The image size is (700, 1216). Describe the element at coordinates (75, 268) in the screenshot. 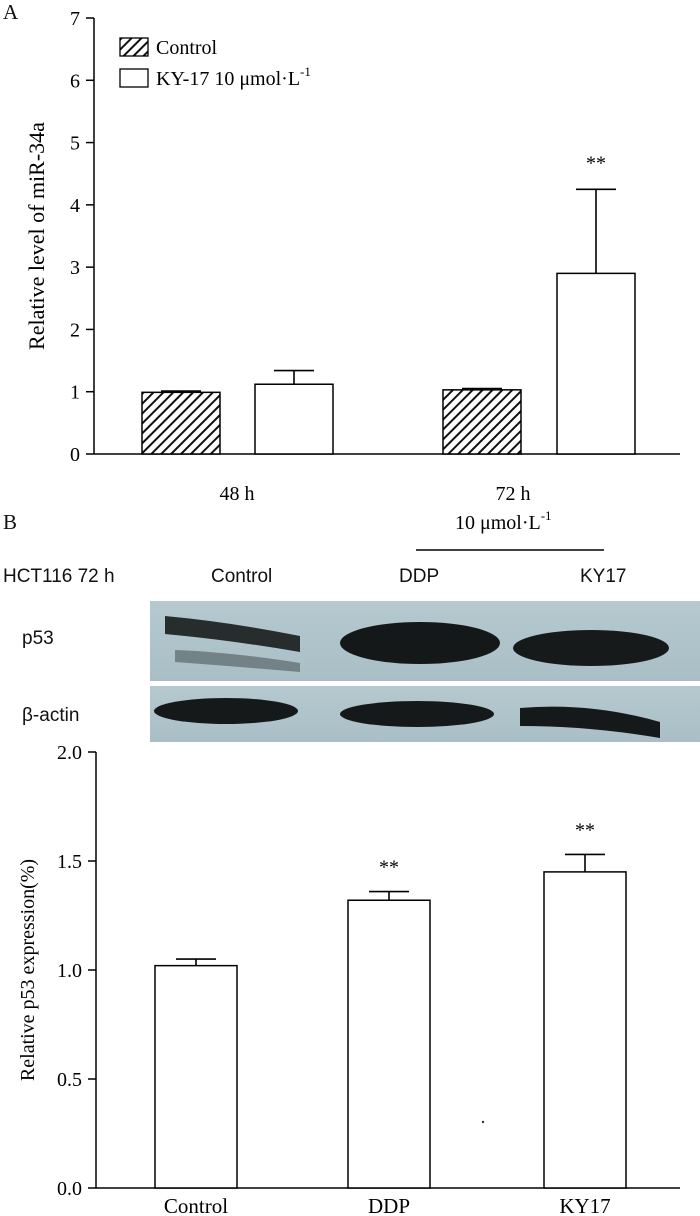

I see `chart-a-ytick-label-3: 3` at that location.